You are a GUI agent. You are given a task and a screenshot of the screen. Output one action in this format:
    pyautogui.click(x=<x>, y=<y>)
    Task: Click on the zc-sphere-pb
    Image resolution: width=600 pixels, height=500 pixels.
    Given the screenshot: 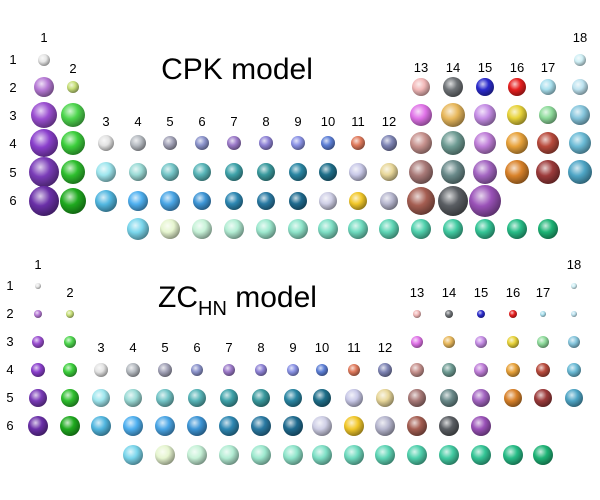 What is the action you would take?
    pyautogui.click(x=449, y=426)
    